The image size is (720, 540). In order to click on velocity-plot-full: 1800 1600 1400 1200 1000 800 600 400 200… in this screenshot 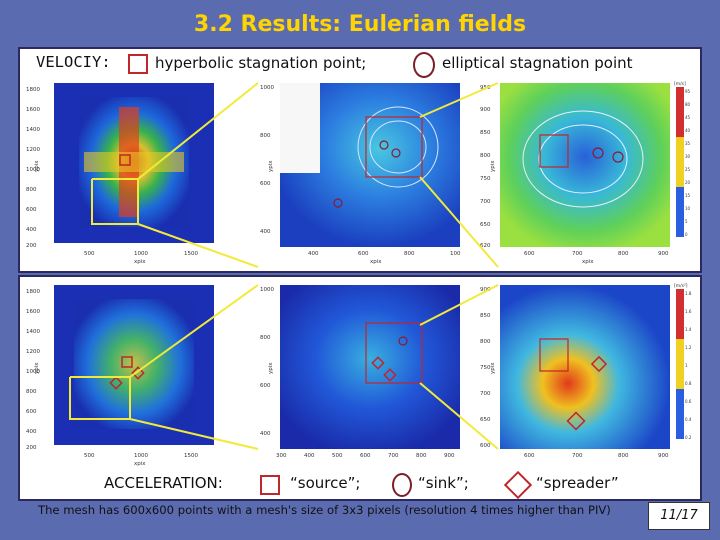, I will do `click(134, 172)`.